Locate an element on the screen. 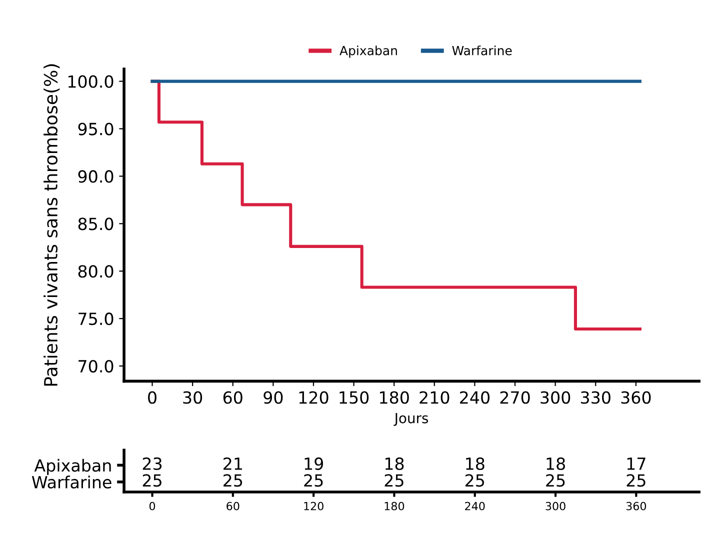  x-tick-label: 270 is located at coordinates (515, 397).